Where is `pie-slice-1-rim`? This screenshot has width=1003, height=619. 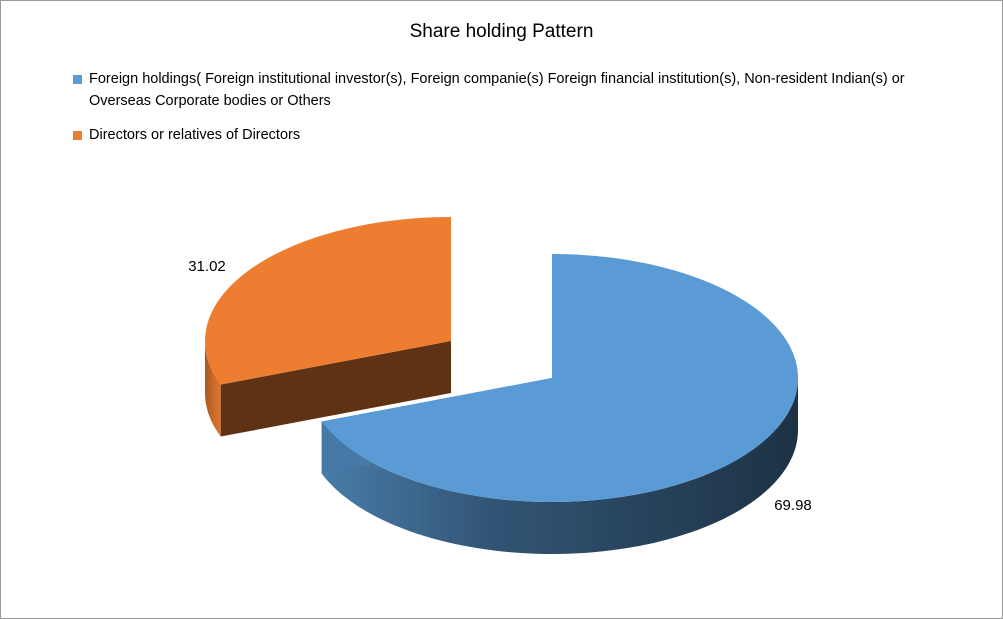
pie-slice-1-rim is located at coordinates (213, 389).